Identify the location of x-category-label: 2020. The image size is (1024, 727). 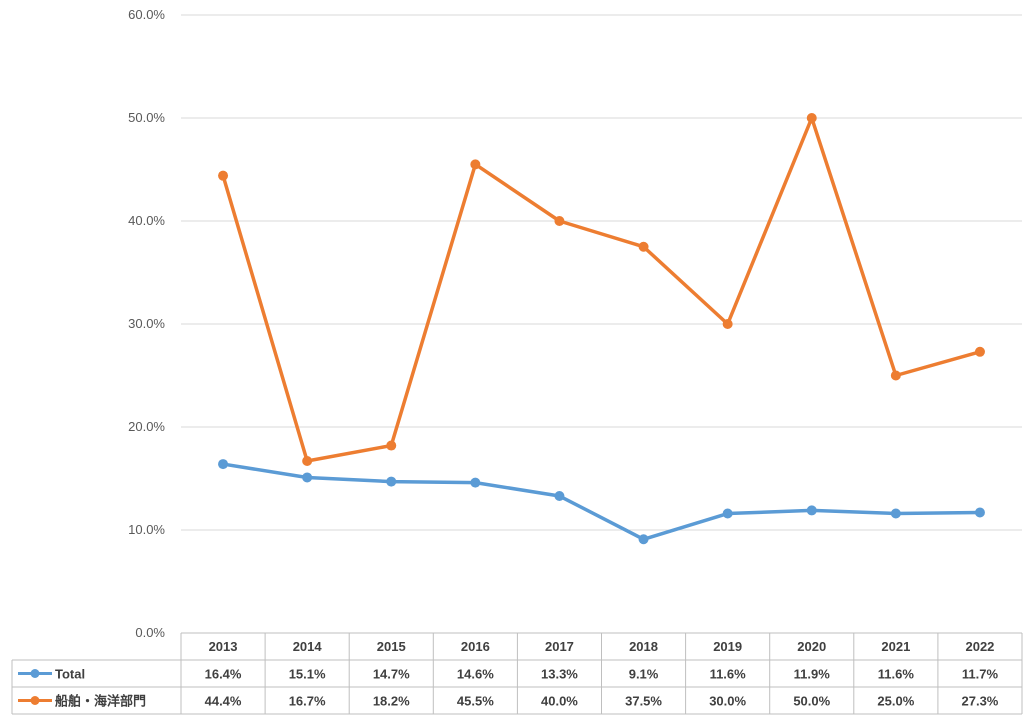
(811, 646).